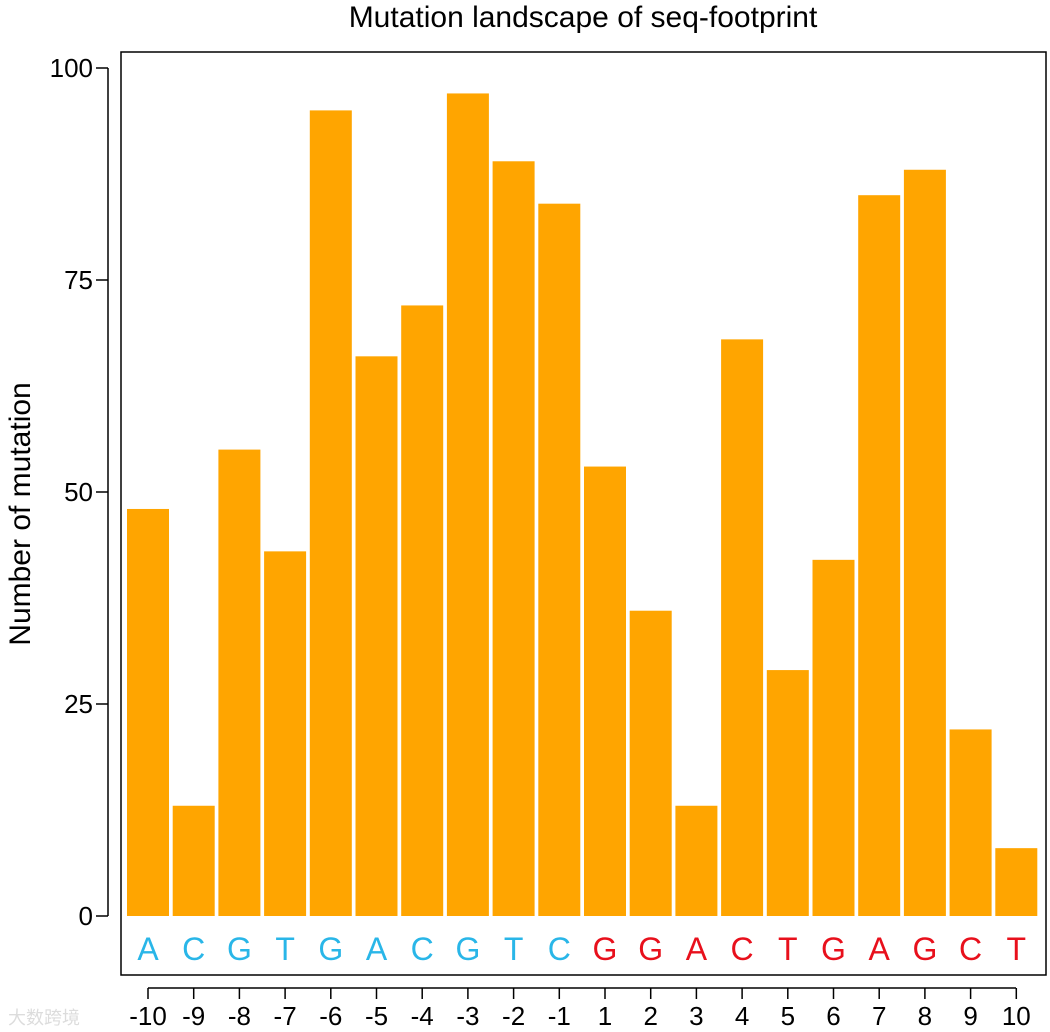  Describe the element at coordinates (78, 704) in the screenshot. I see `y-tick-label: 25` at that location.